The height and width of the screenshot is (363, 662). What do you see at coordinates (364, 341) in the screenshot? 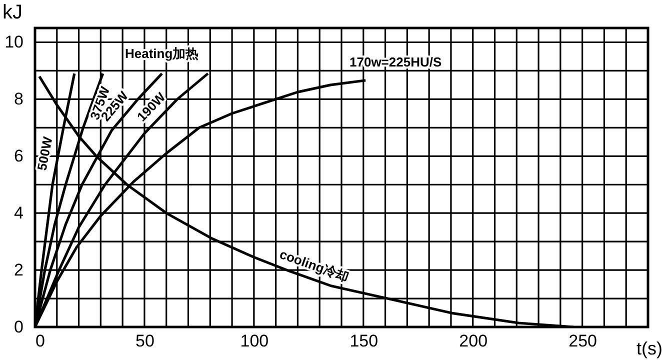
I see `x-tick-label: 150` at bounding box center [364, 341].